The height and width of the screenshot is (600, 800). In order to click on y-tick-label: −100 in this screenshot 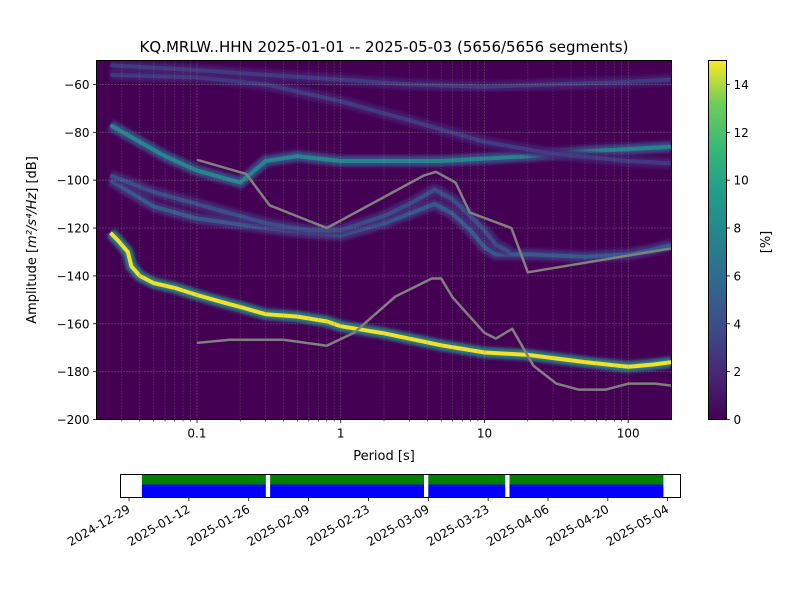, I will do `click(73, 181)`.